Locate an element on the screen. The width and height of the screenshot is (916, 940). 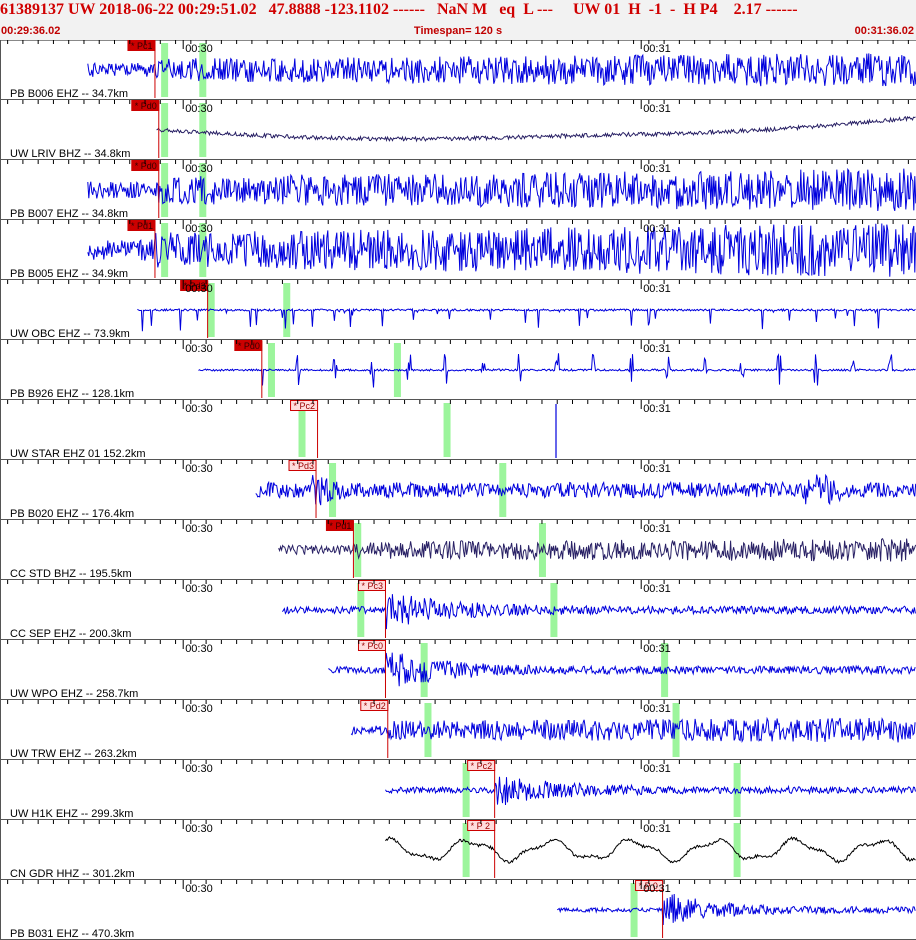
trace-panel: * Pc0 00:30 00:31 UW WPO EHZ -- 258.7km is located at coordinates (458, 670).